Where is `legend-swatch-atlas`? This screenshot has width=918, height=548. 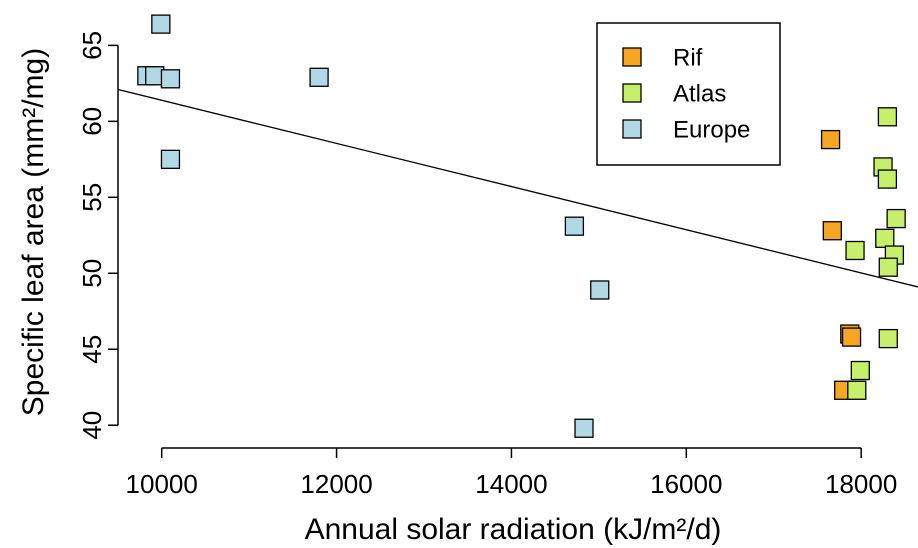 legend-swatch-atlas is located at coordinates (632, 93).